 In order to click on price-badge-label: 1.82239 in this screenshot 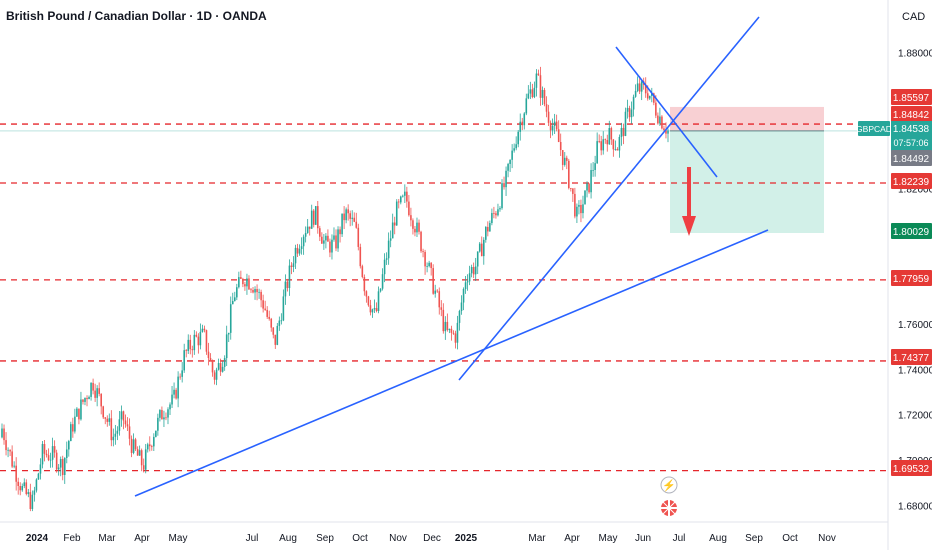, I will do `click(911, 182)`.